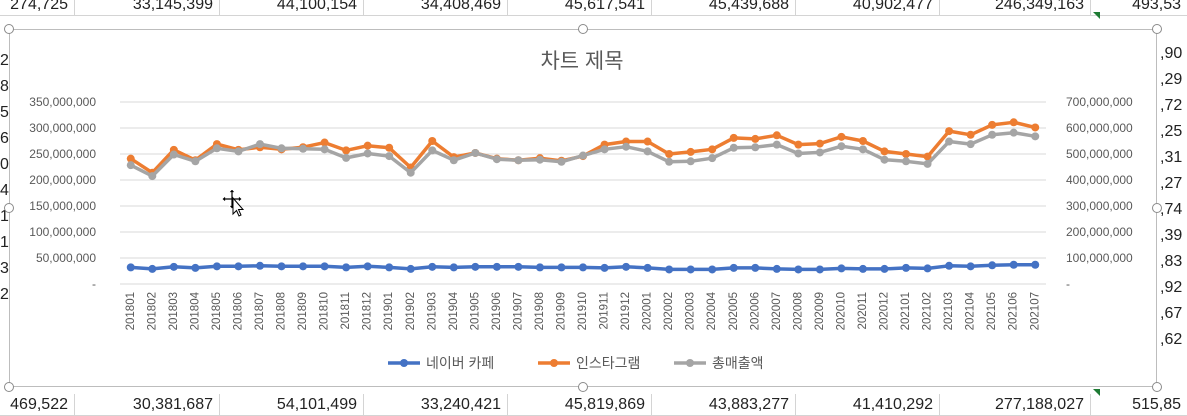 The height and width of the screenshot is (416, 1187). I want to click on spreadsheet-cell: 44,100,154, so click(292, 8).